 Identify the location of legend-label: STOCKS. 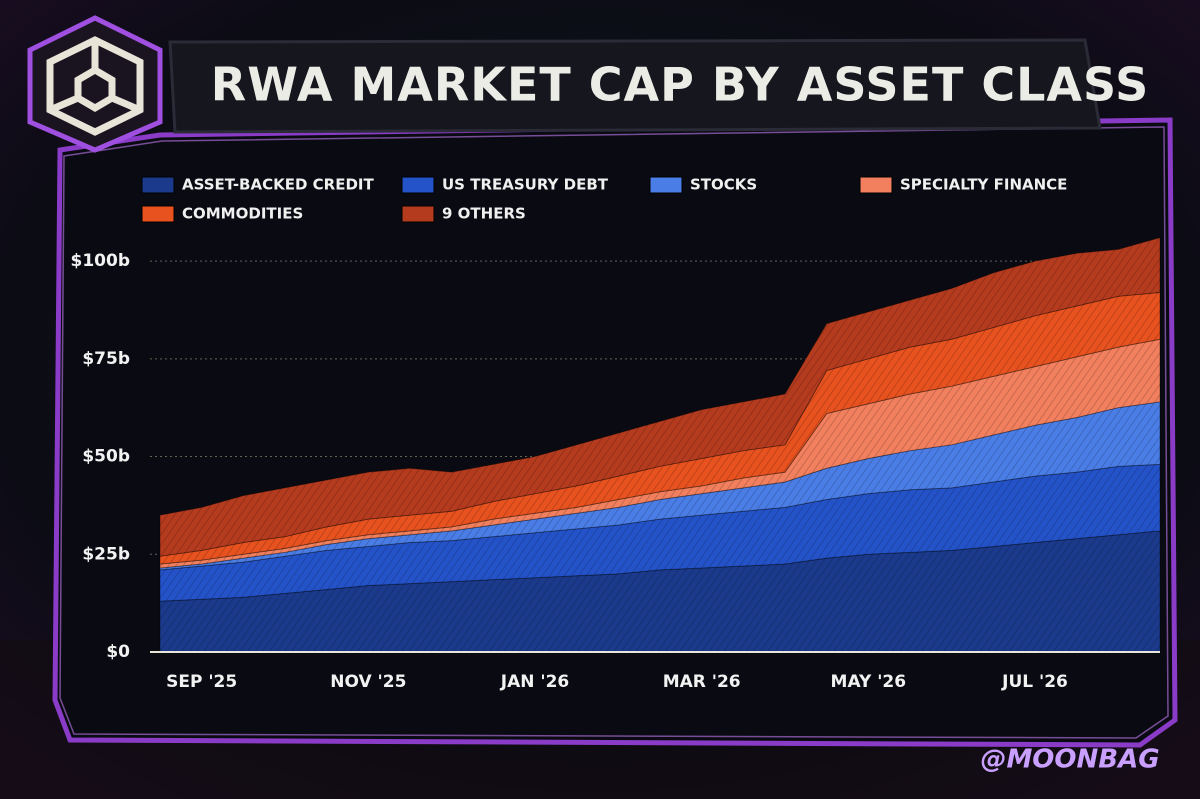
(723, 185).